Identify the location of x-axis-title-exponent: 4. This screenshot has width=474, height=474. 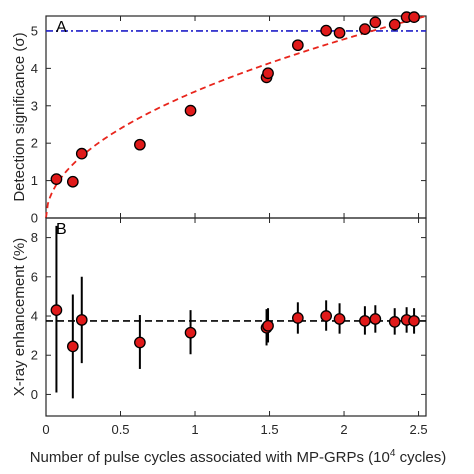
(393, 453).